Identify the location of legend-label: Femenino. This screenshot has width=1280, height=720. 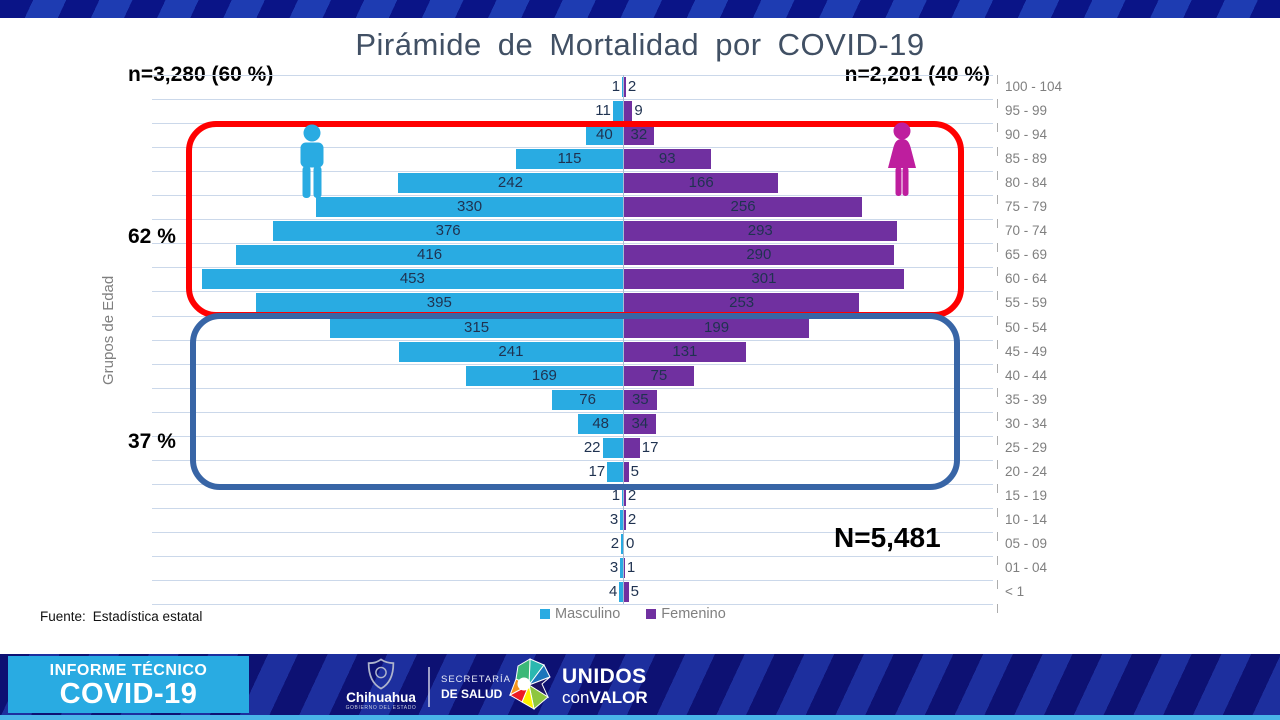
(693, 614).